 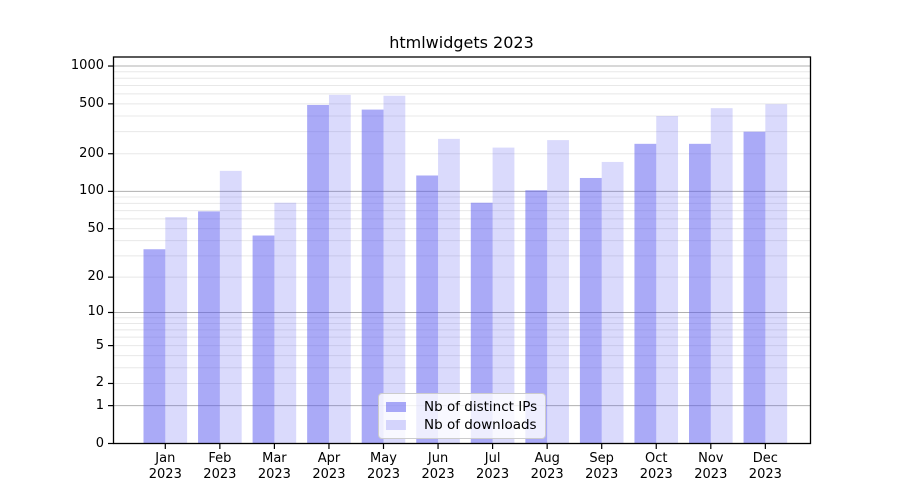 I want to click on bar-downloads-jul, so click(x=503, y=295).